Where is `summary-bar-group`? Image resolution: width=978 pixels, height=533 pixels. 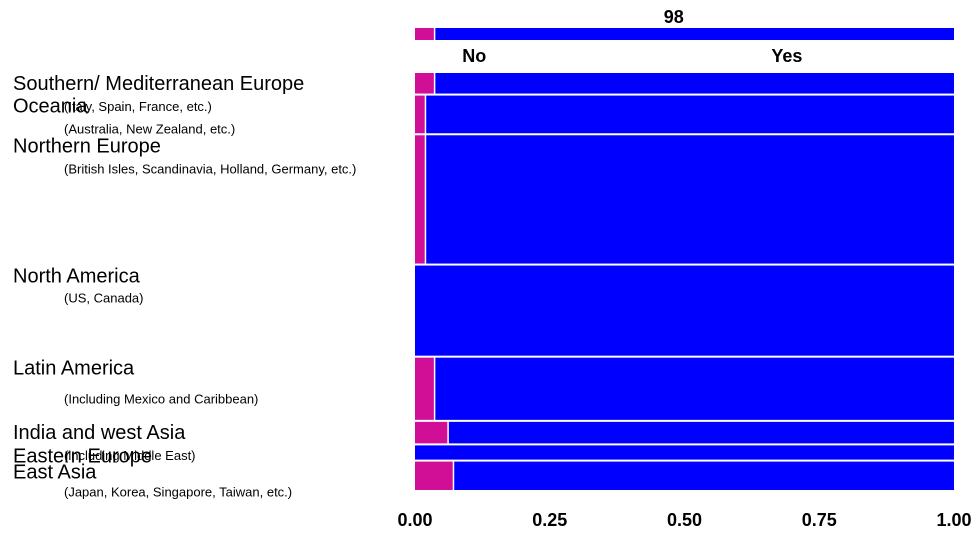 summary-bar-group is located at coordinates (684, 34).